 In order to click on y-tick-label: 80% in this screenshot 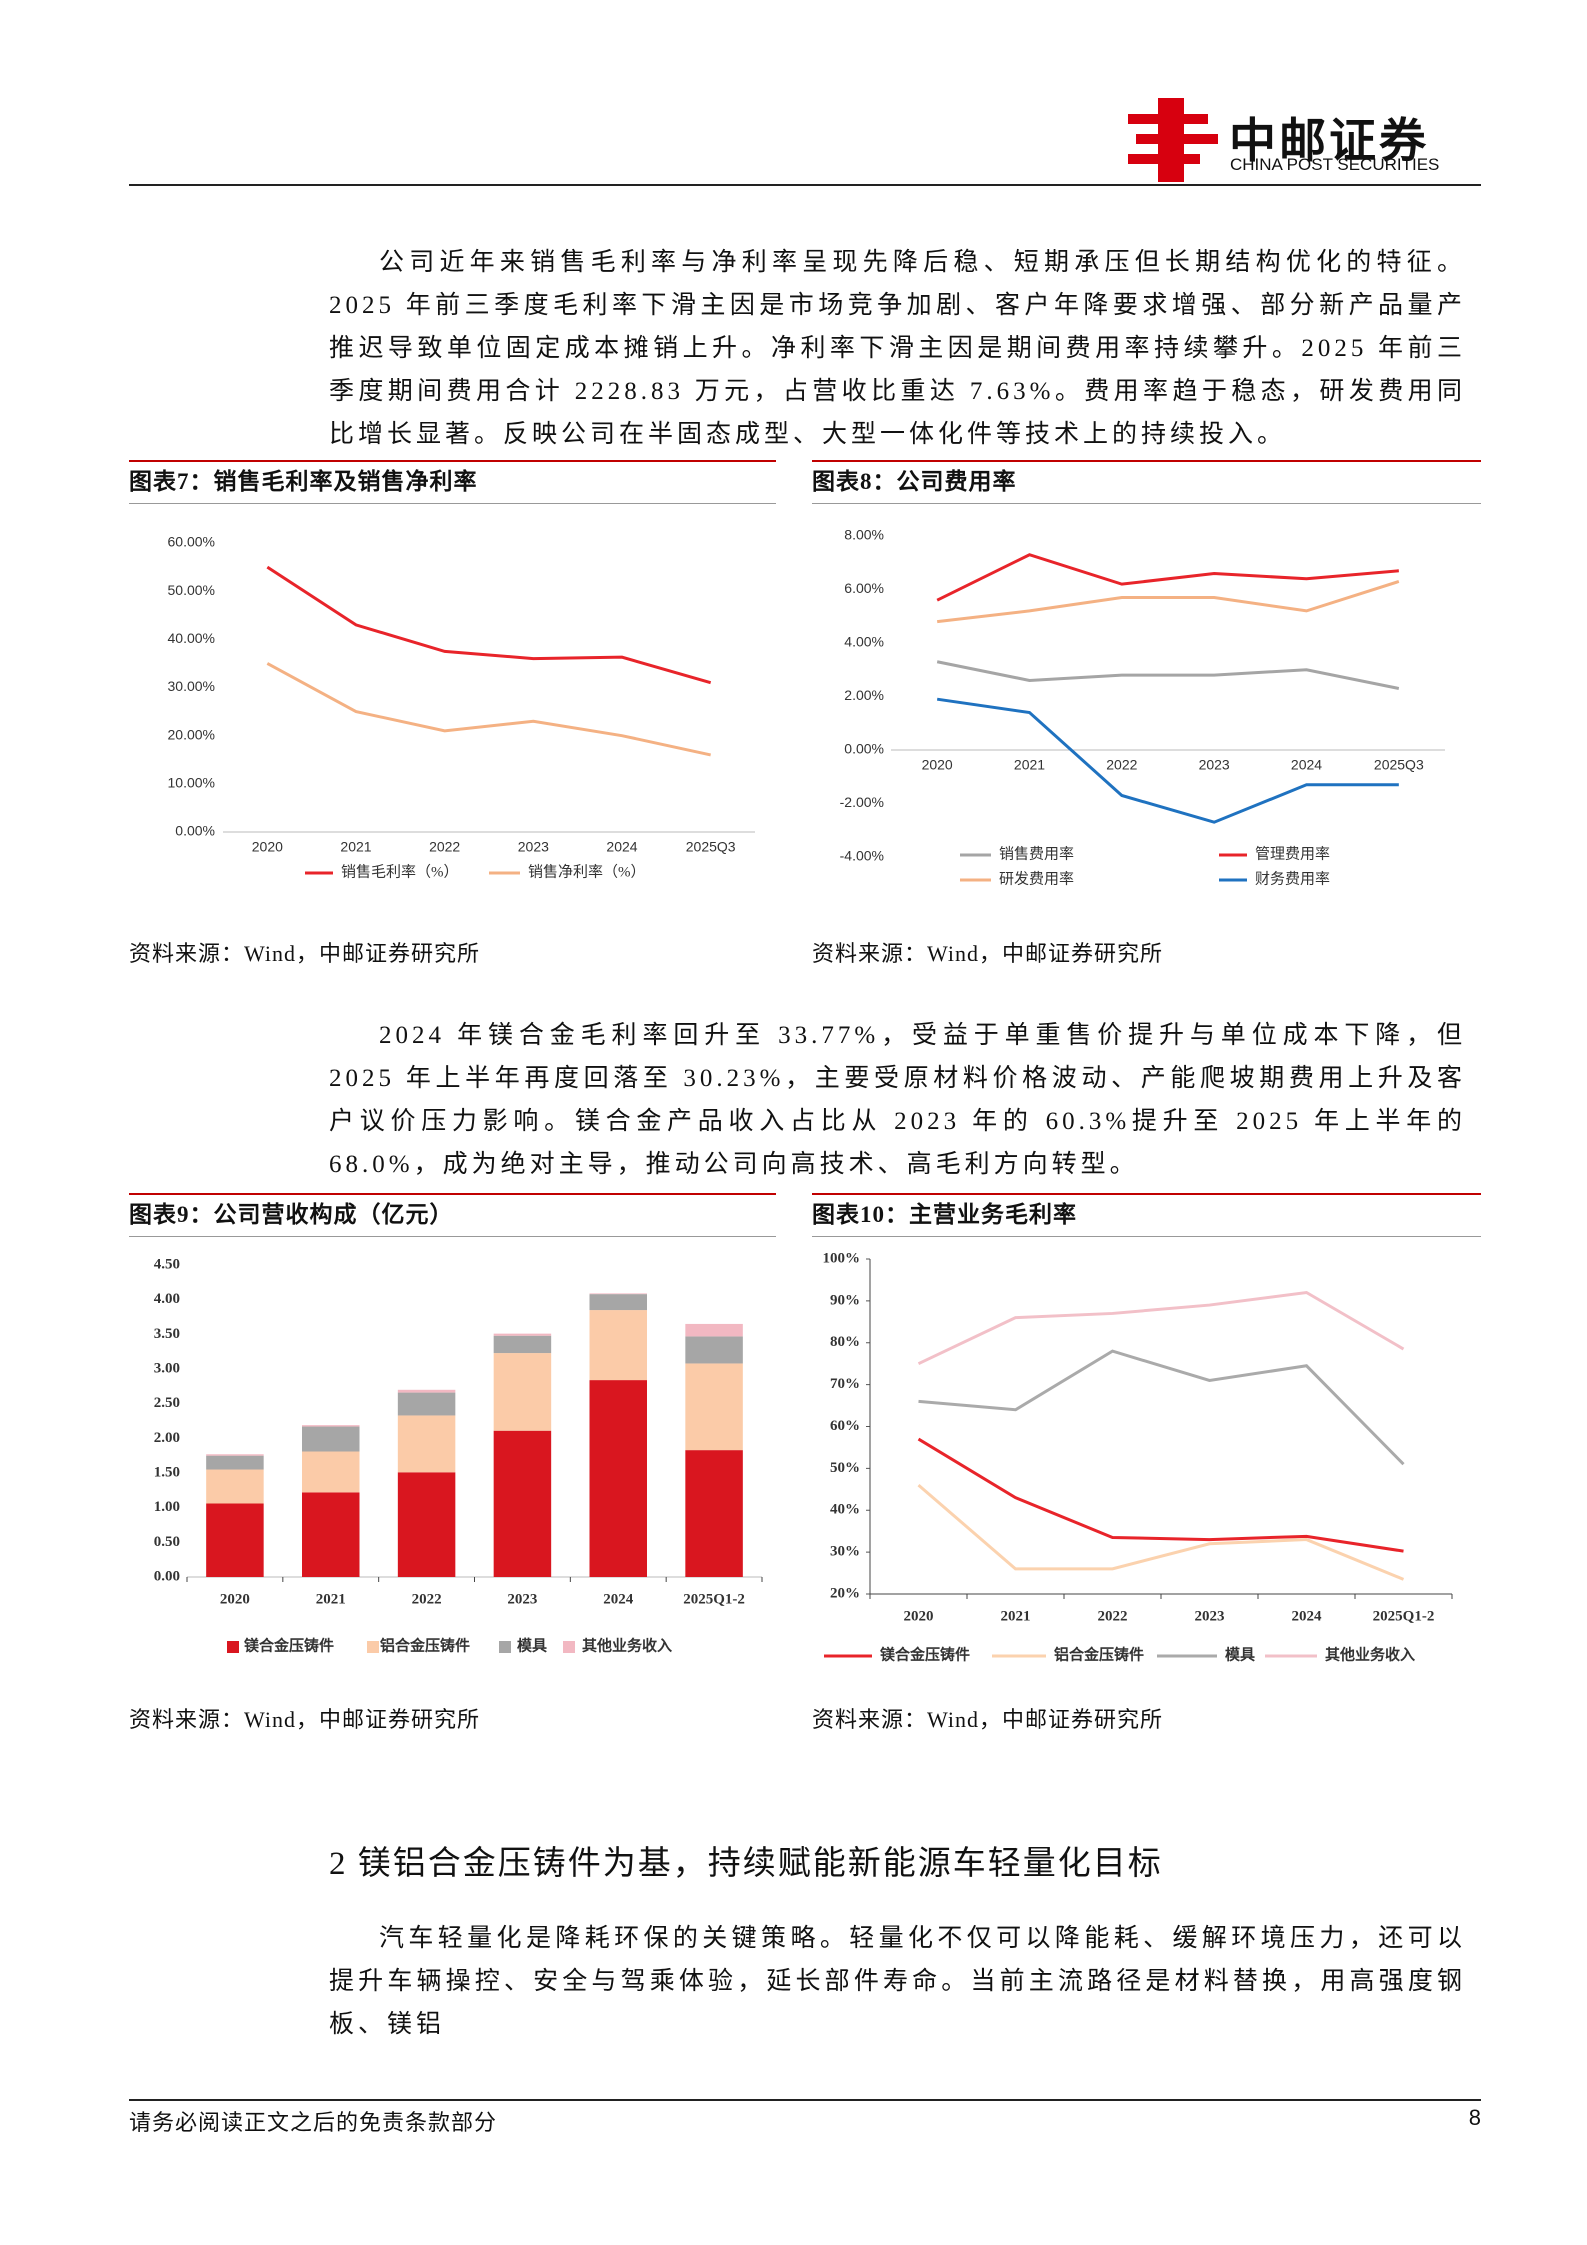, I will do `click(845, 1342)`.